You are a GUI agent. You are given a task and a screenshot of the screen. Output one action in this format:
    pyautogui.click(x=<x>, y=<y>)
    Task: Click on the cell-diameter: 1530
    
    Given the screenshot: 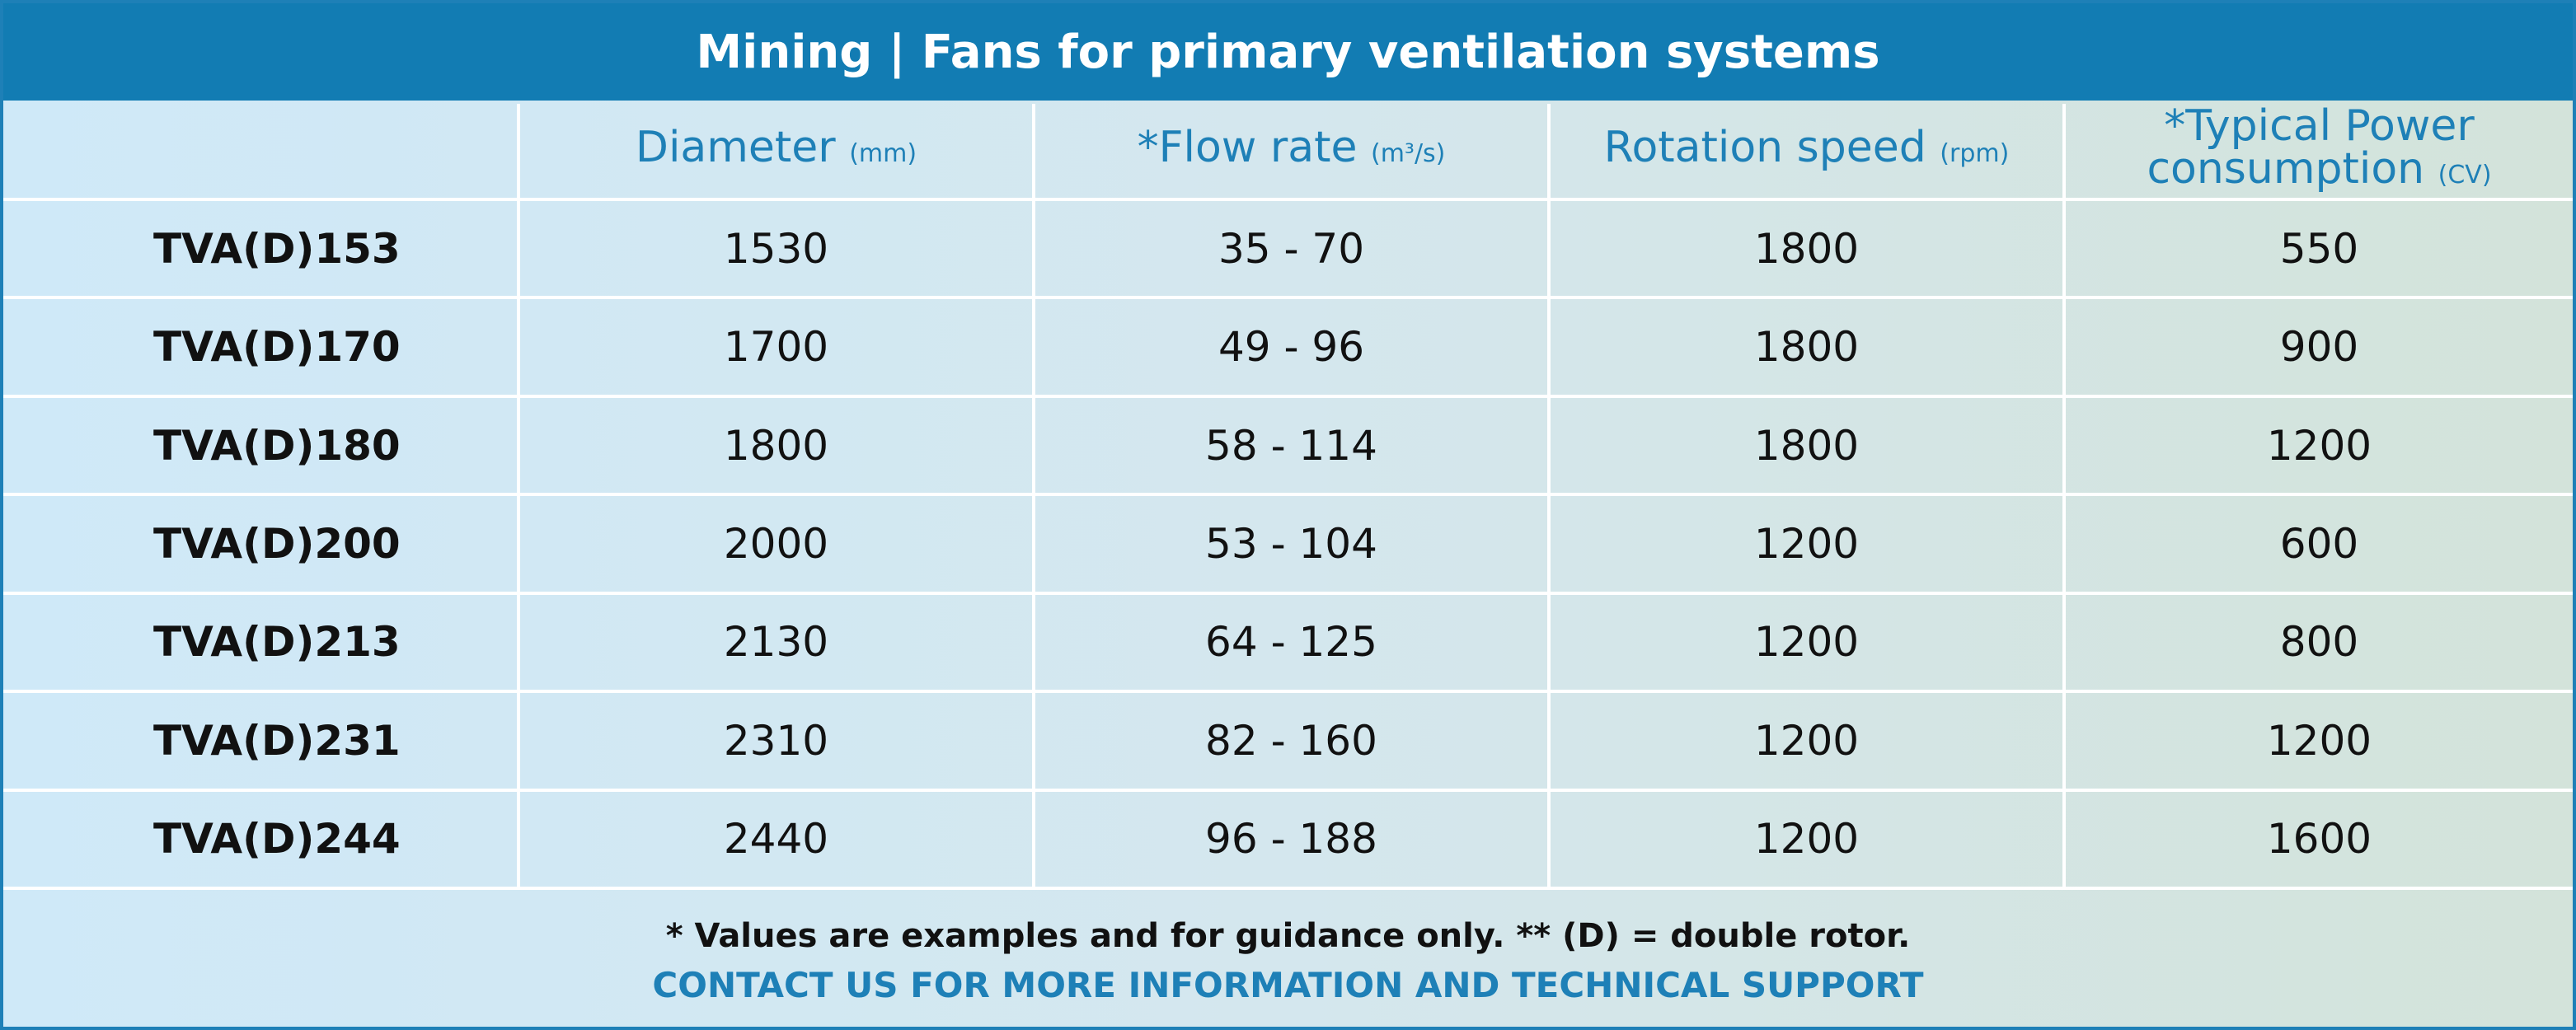 What is the action you would take?
    pyautogui.click(x=775, y=249)
    